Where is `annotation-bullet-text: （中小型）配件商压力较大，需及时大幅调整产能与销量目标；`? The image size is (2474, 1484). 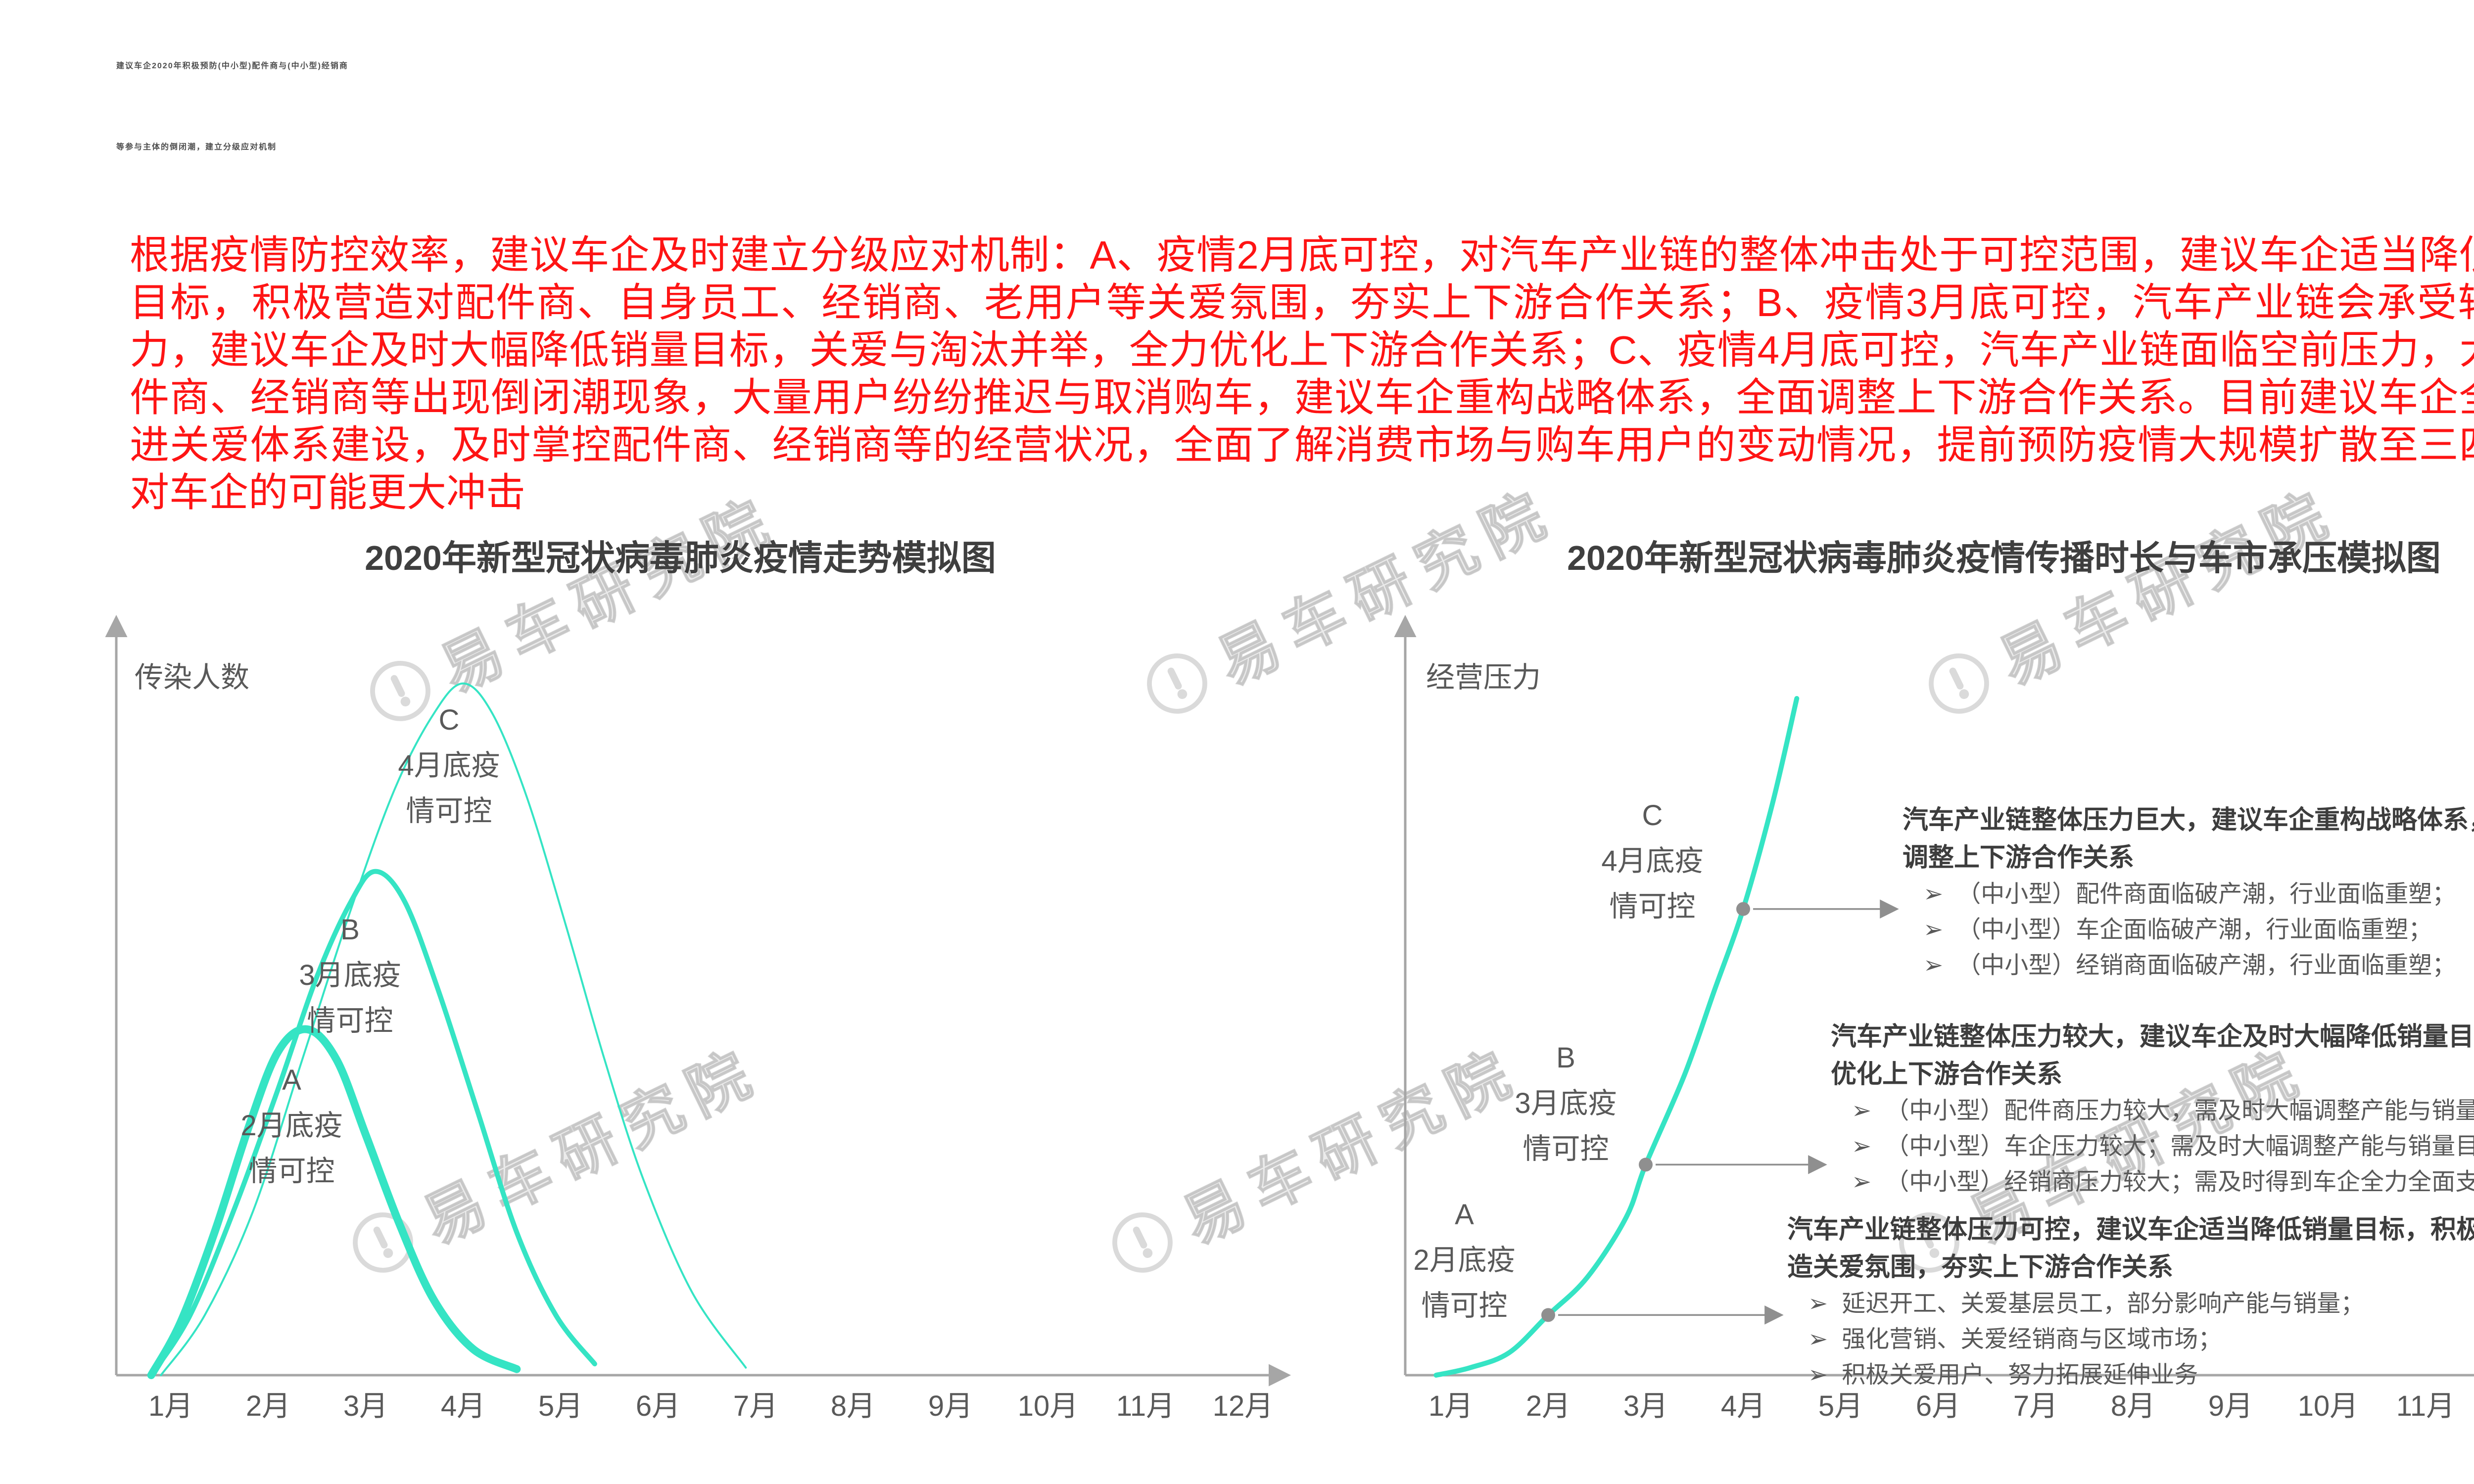
annotation-bullet-text: （中小型）配件商压力较大，需及时大幅调整产能与销量目标； is located at coordinates (2179, 1111).